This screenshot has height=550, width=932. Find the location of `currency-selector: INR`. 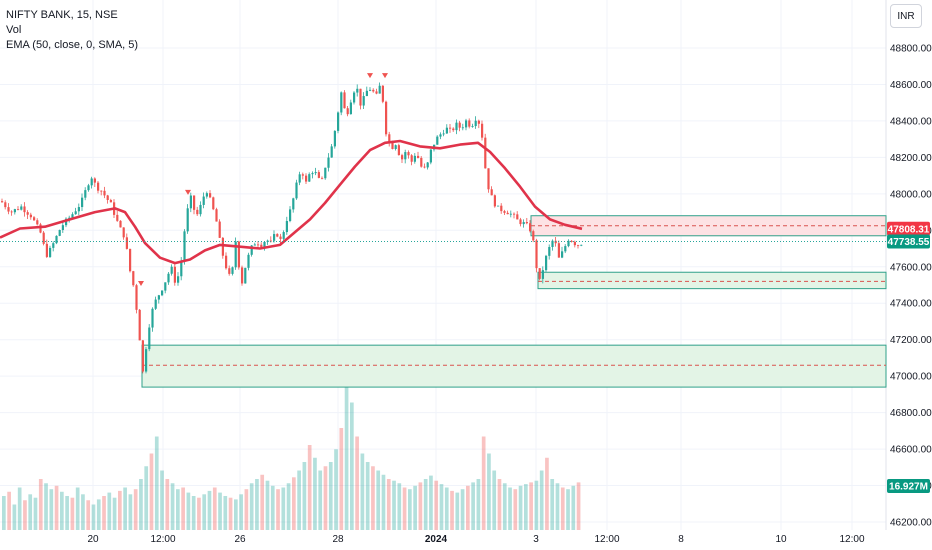

currency-selector: INR is located at coordinates (906, 16).